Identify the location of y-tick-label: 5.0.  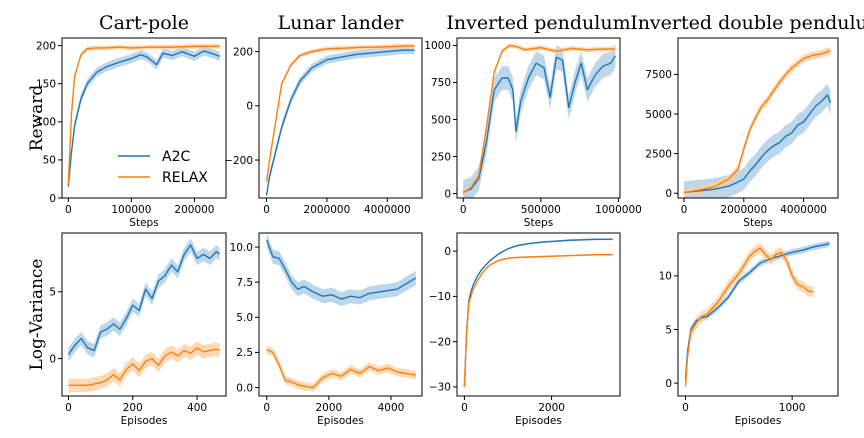
(244, 318).